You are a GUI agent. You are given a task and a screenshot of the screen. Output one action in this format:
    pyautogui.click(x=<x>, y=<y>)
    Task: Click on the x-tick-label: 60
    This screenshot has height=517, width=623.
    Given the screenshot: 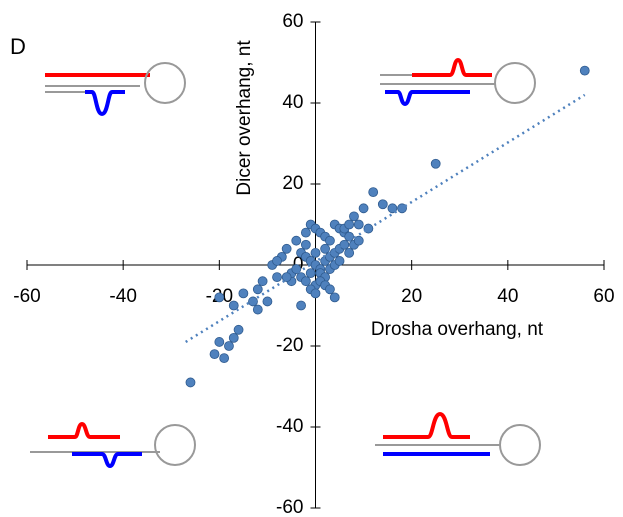 What is the action you would take?
    pyautogui.click(x=603, y=296)
    